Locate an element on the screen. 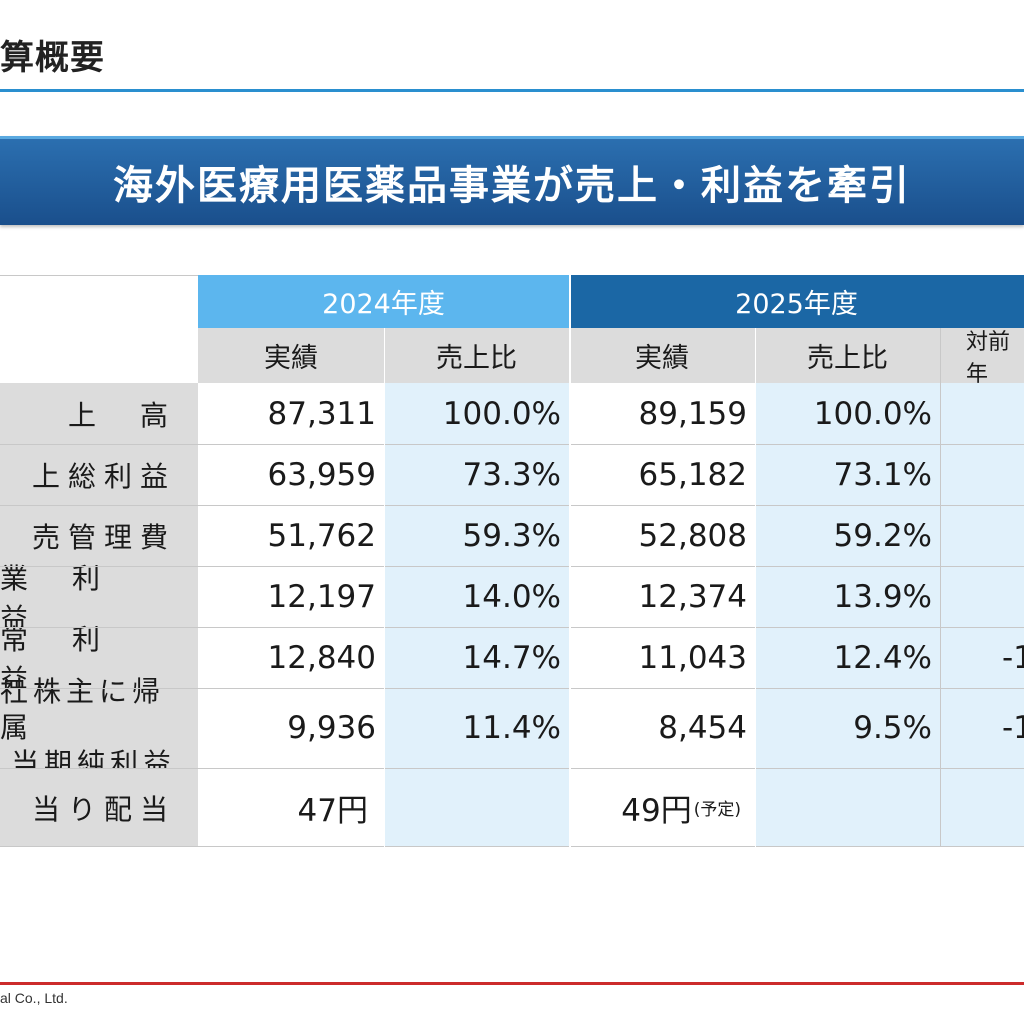 The width and height of the screenshot is (1024, 1024). cell-ratio-2024: 14.7% is located at coordinates (476, 657).